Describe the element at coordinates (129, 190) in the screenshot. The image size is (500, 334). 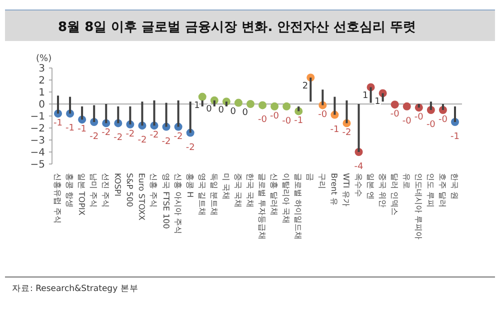
I see `x-tick-label: S&P 500` at that location.